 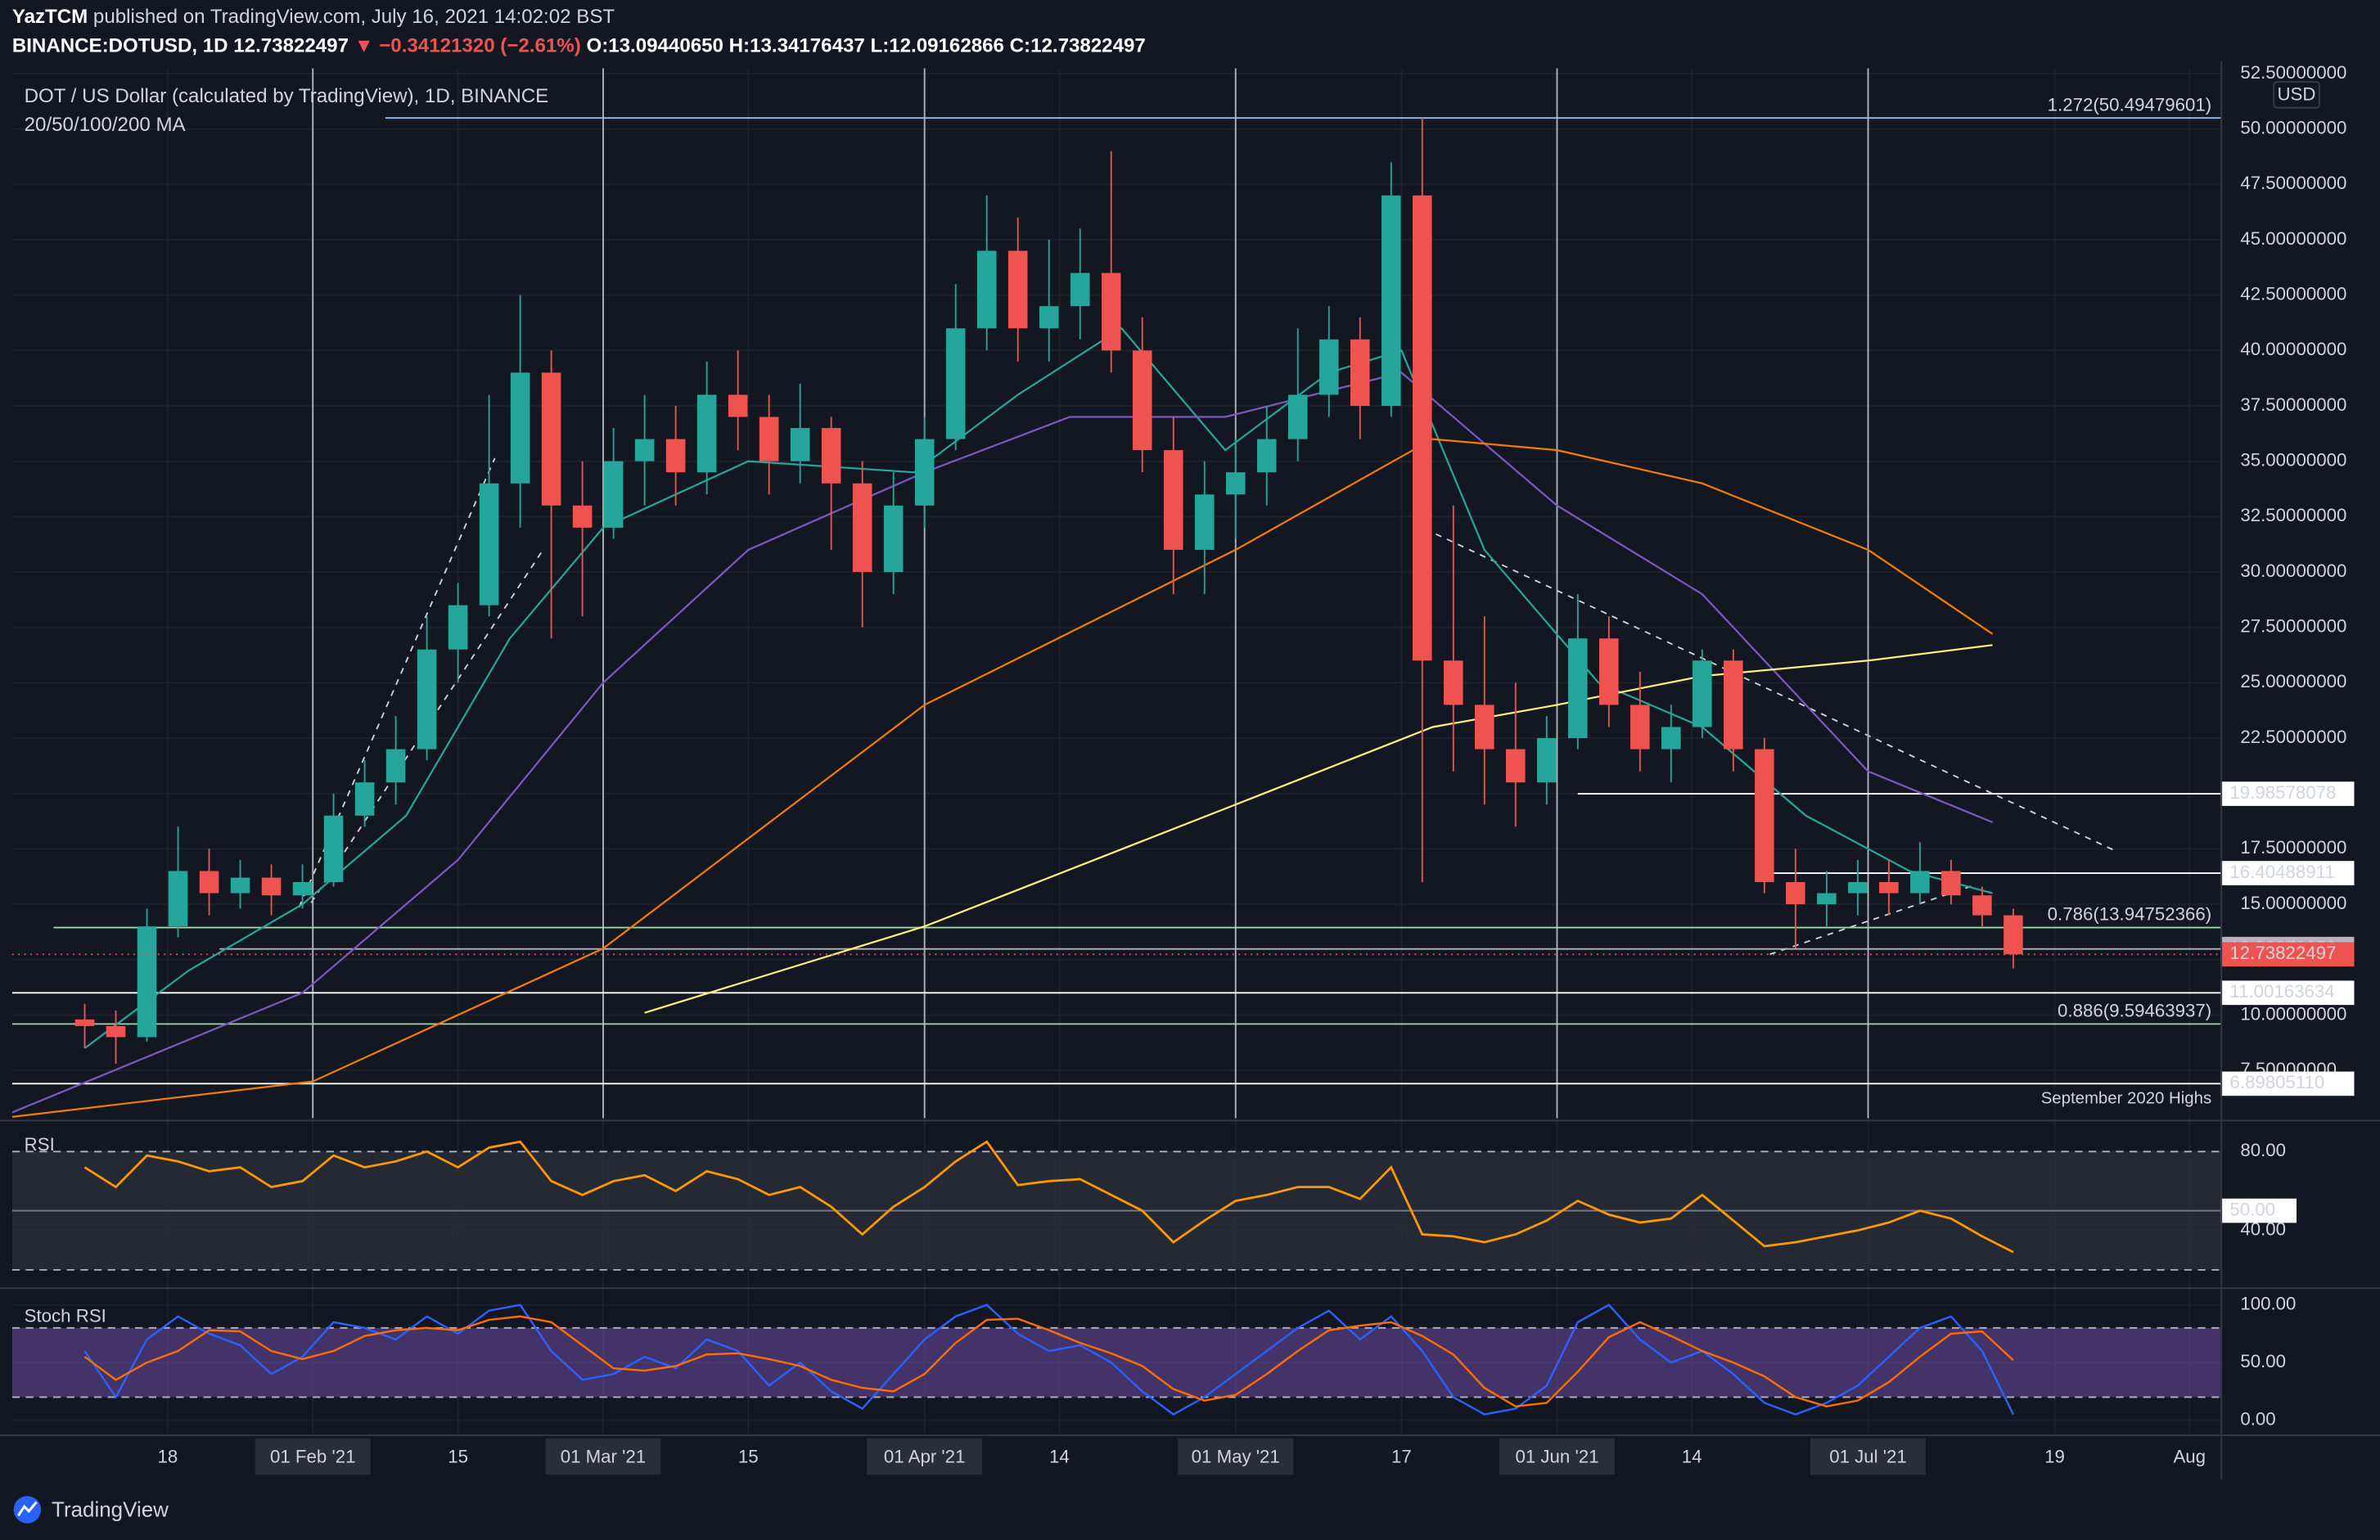 I want to click on author: YazTCM, so click(x=50, y=18).